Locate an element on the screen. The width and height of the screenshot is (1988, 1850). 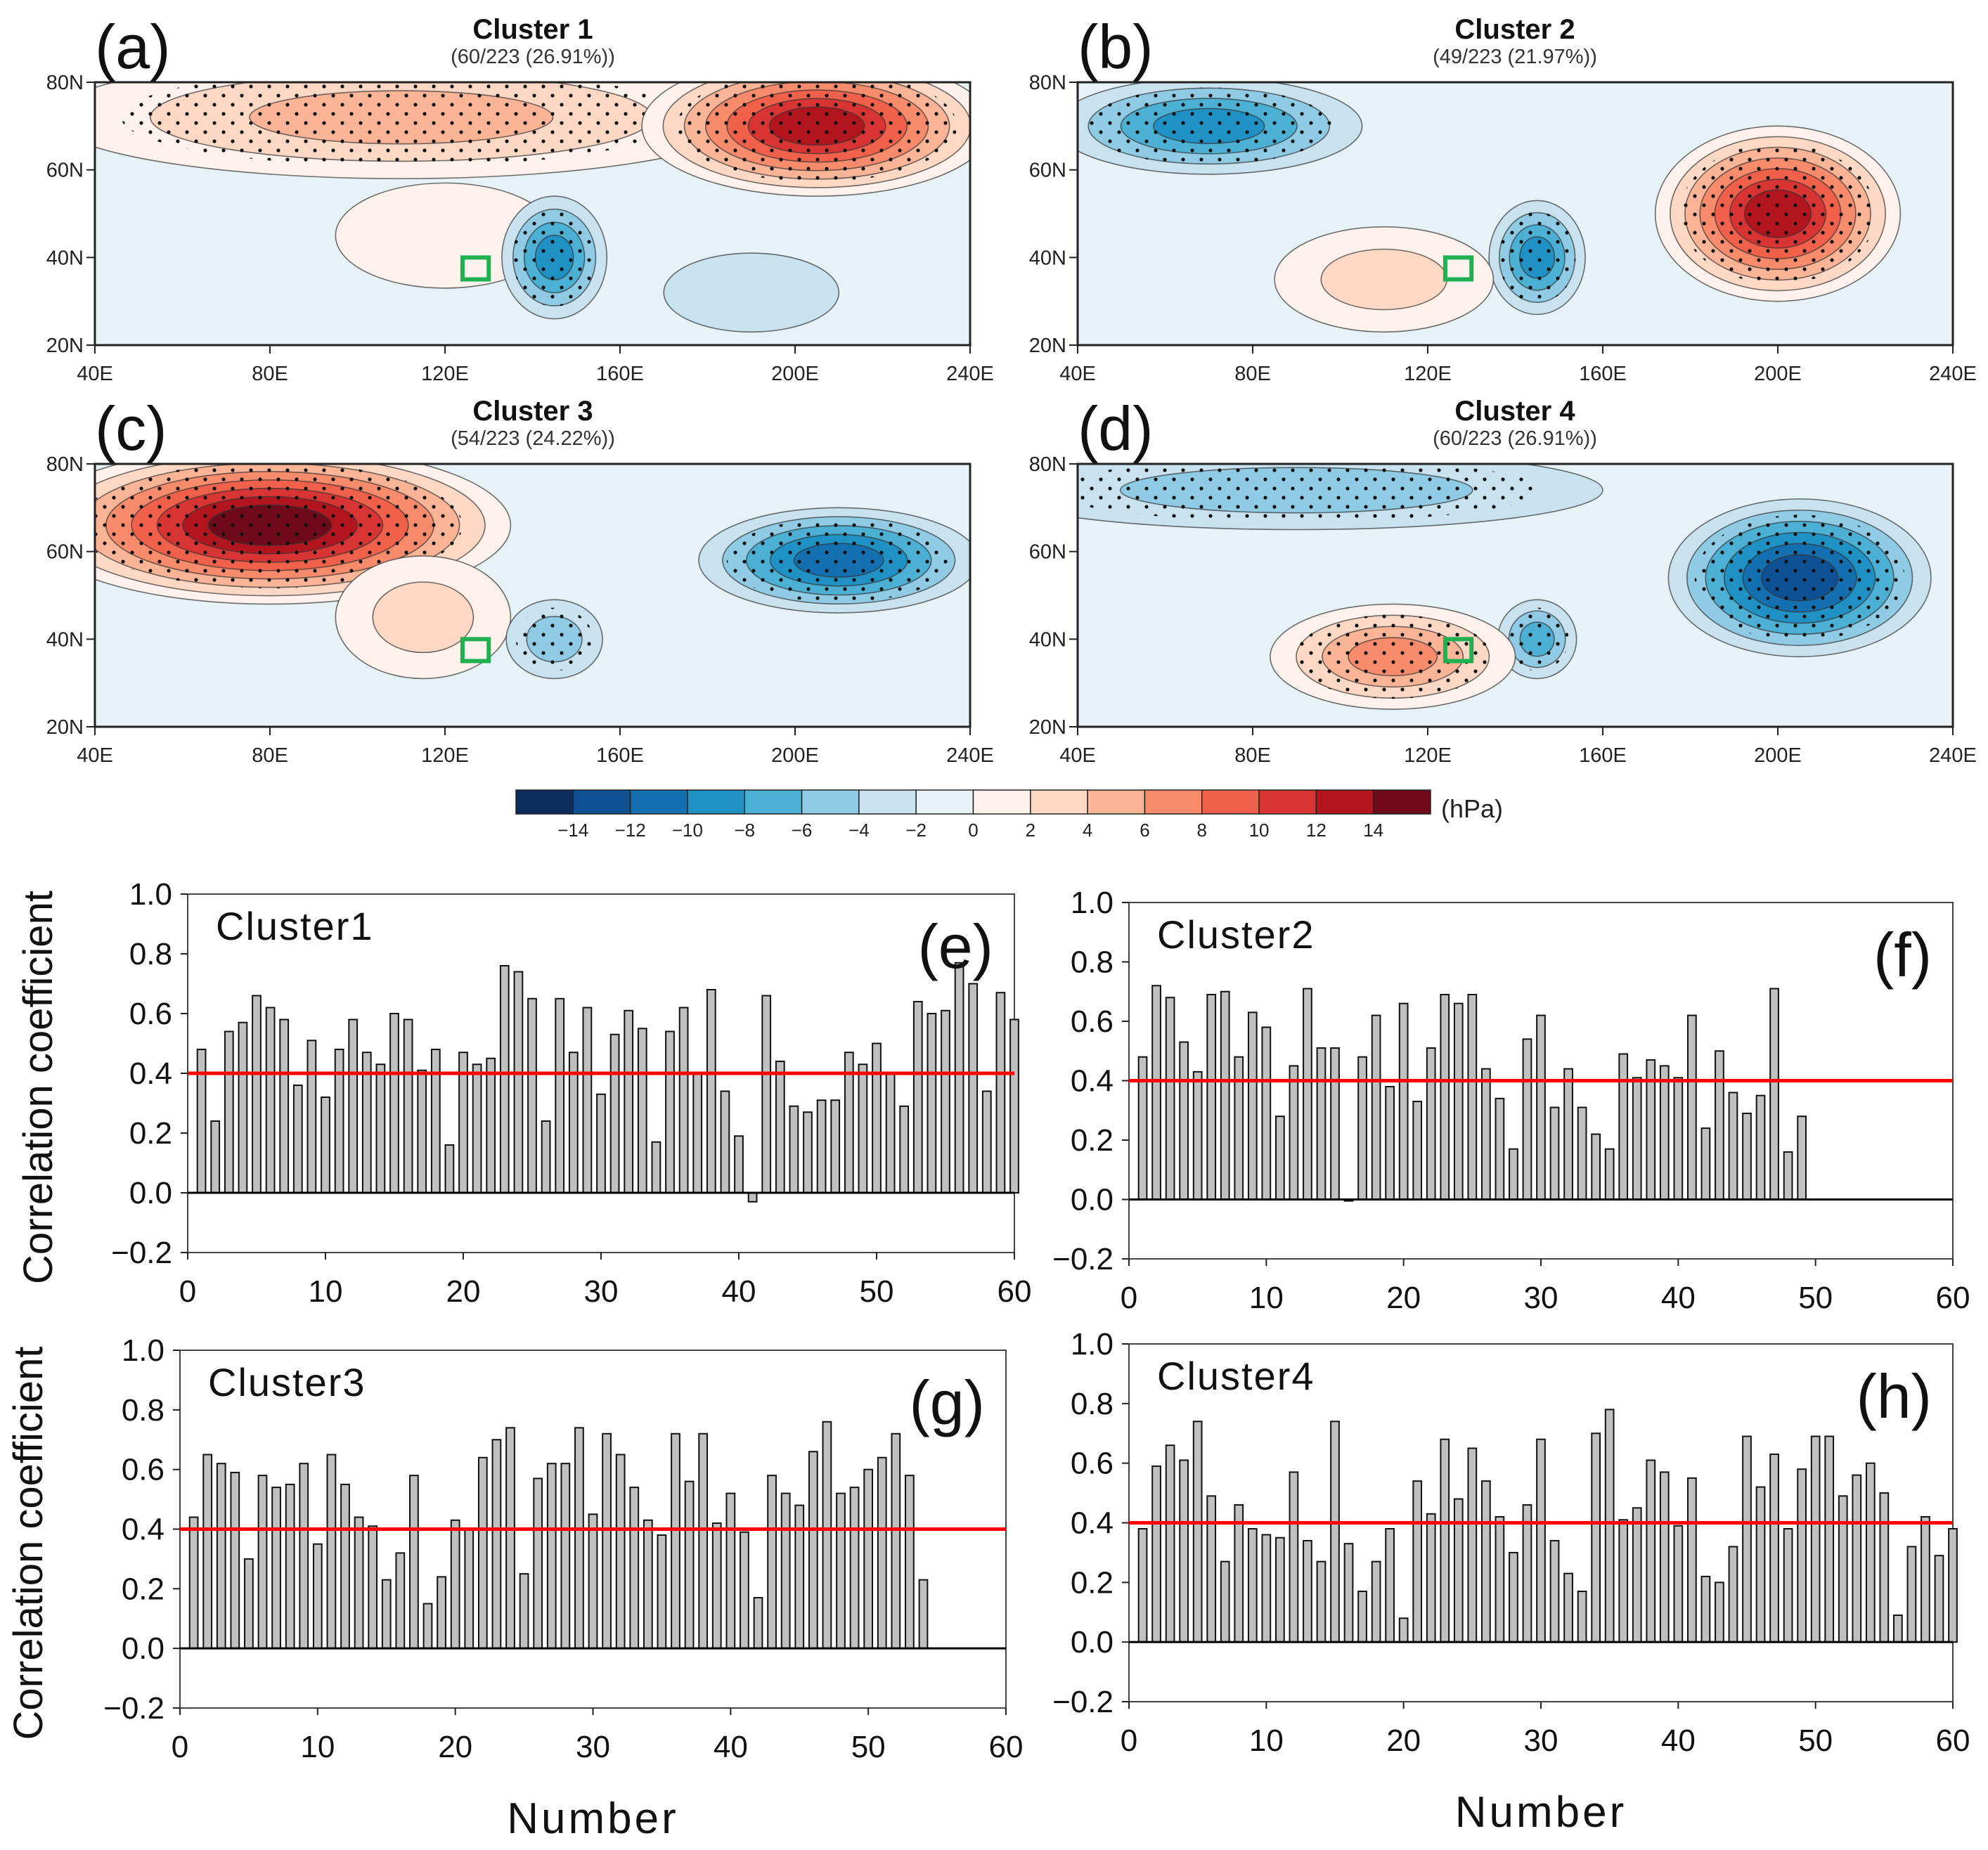
y-tick-label: 0.8 is located at coordinates (1092, 962).